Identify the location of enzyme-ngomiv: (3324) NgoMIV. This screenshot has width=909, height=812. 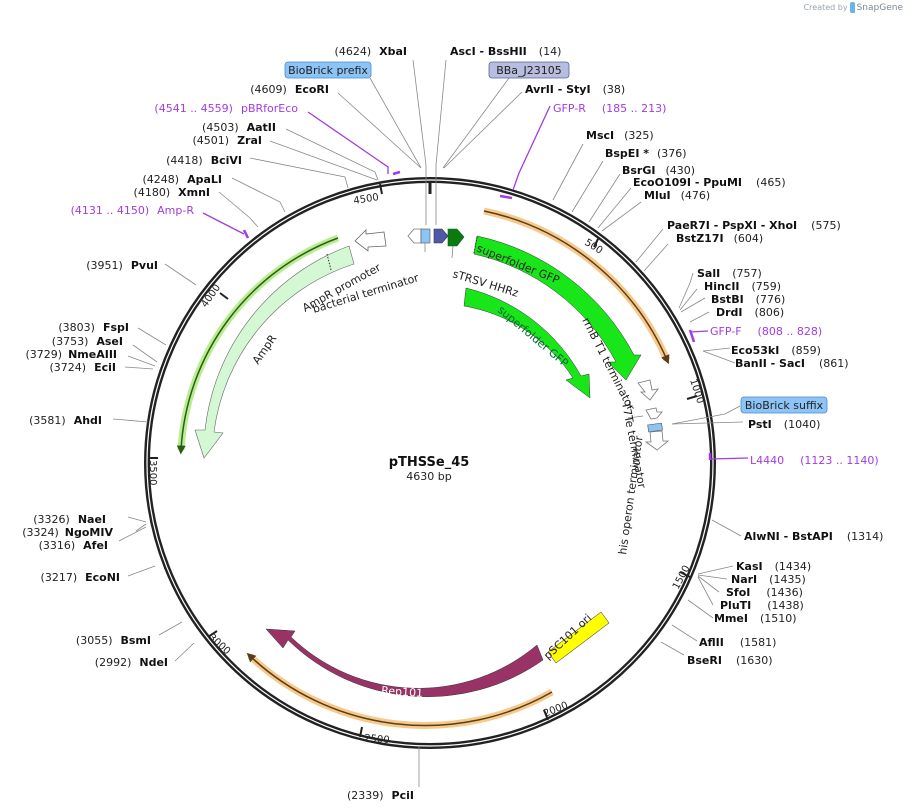
(67, 532).